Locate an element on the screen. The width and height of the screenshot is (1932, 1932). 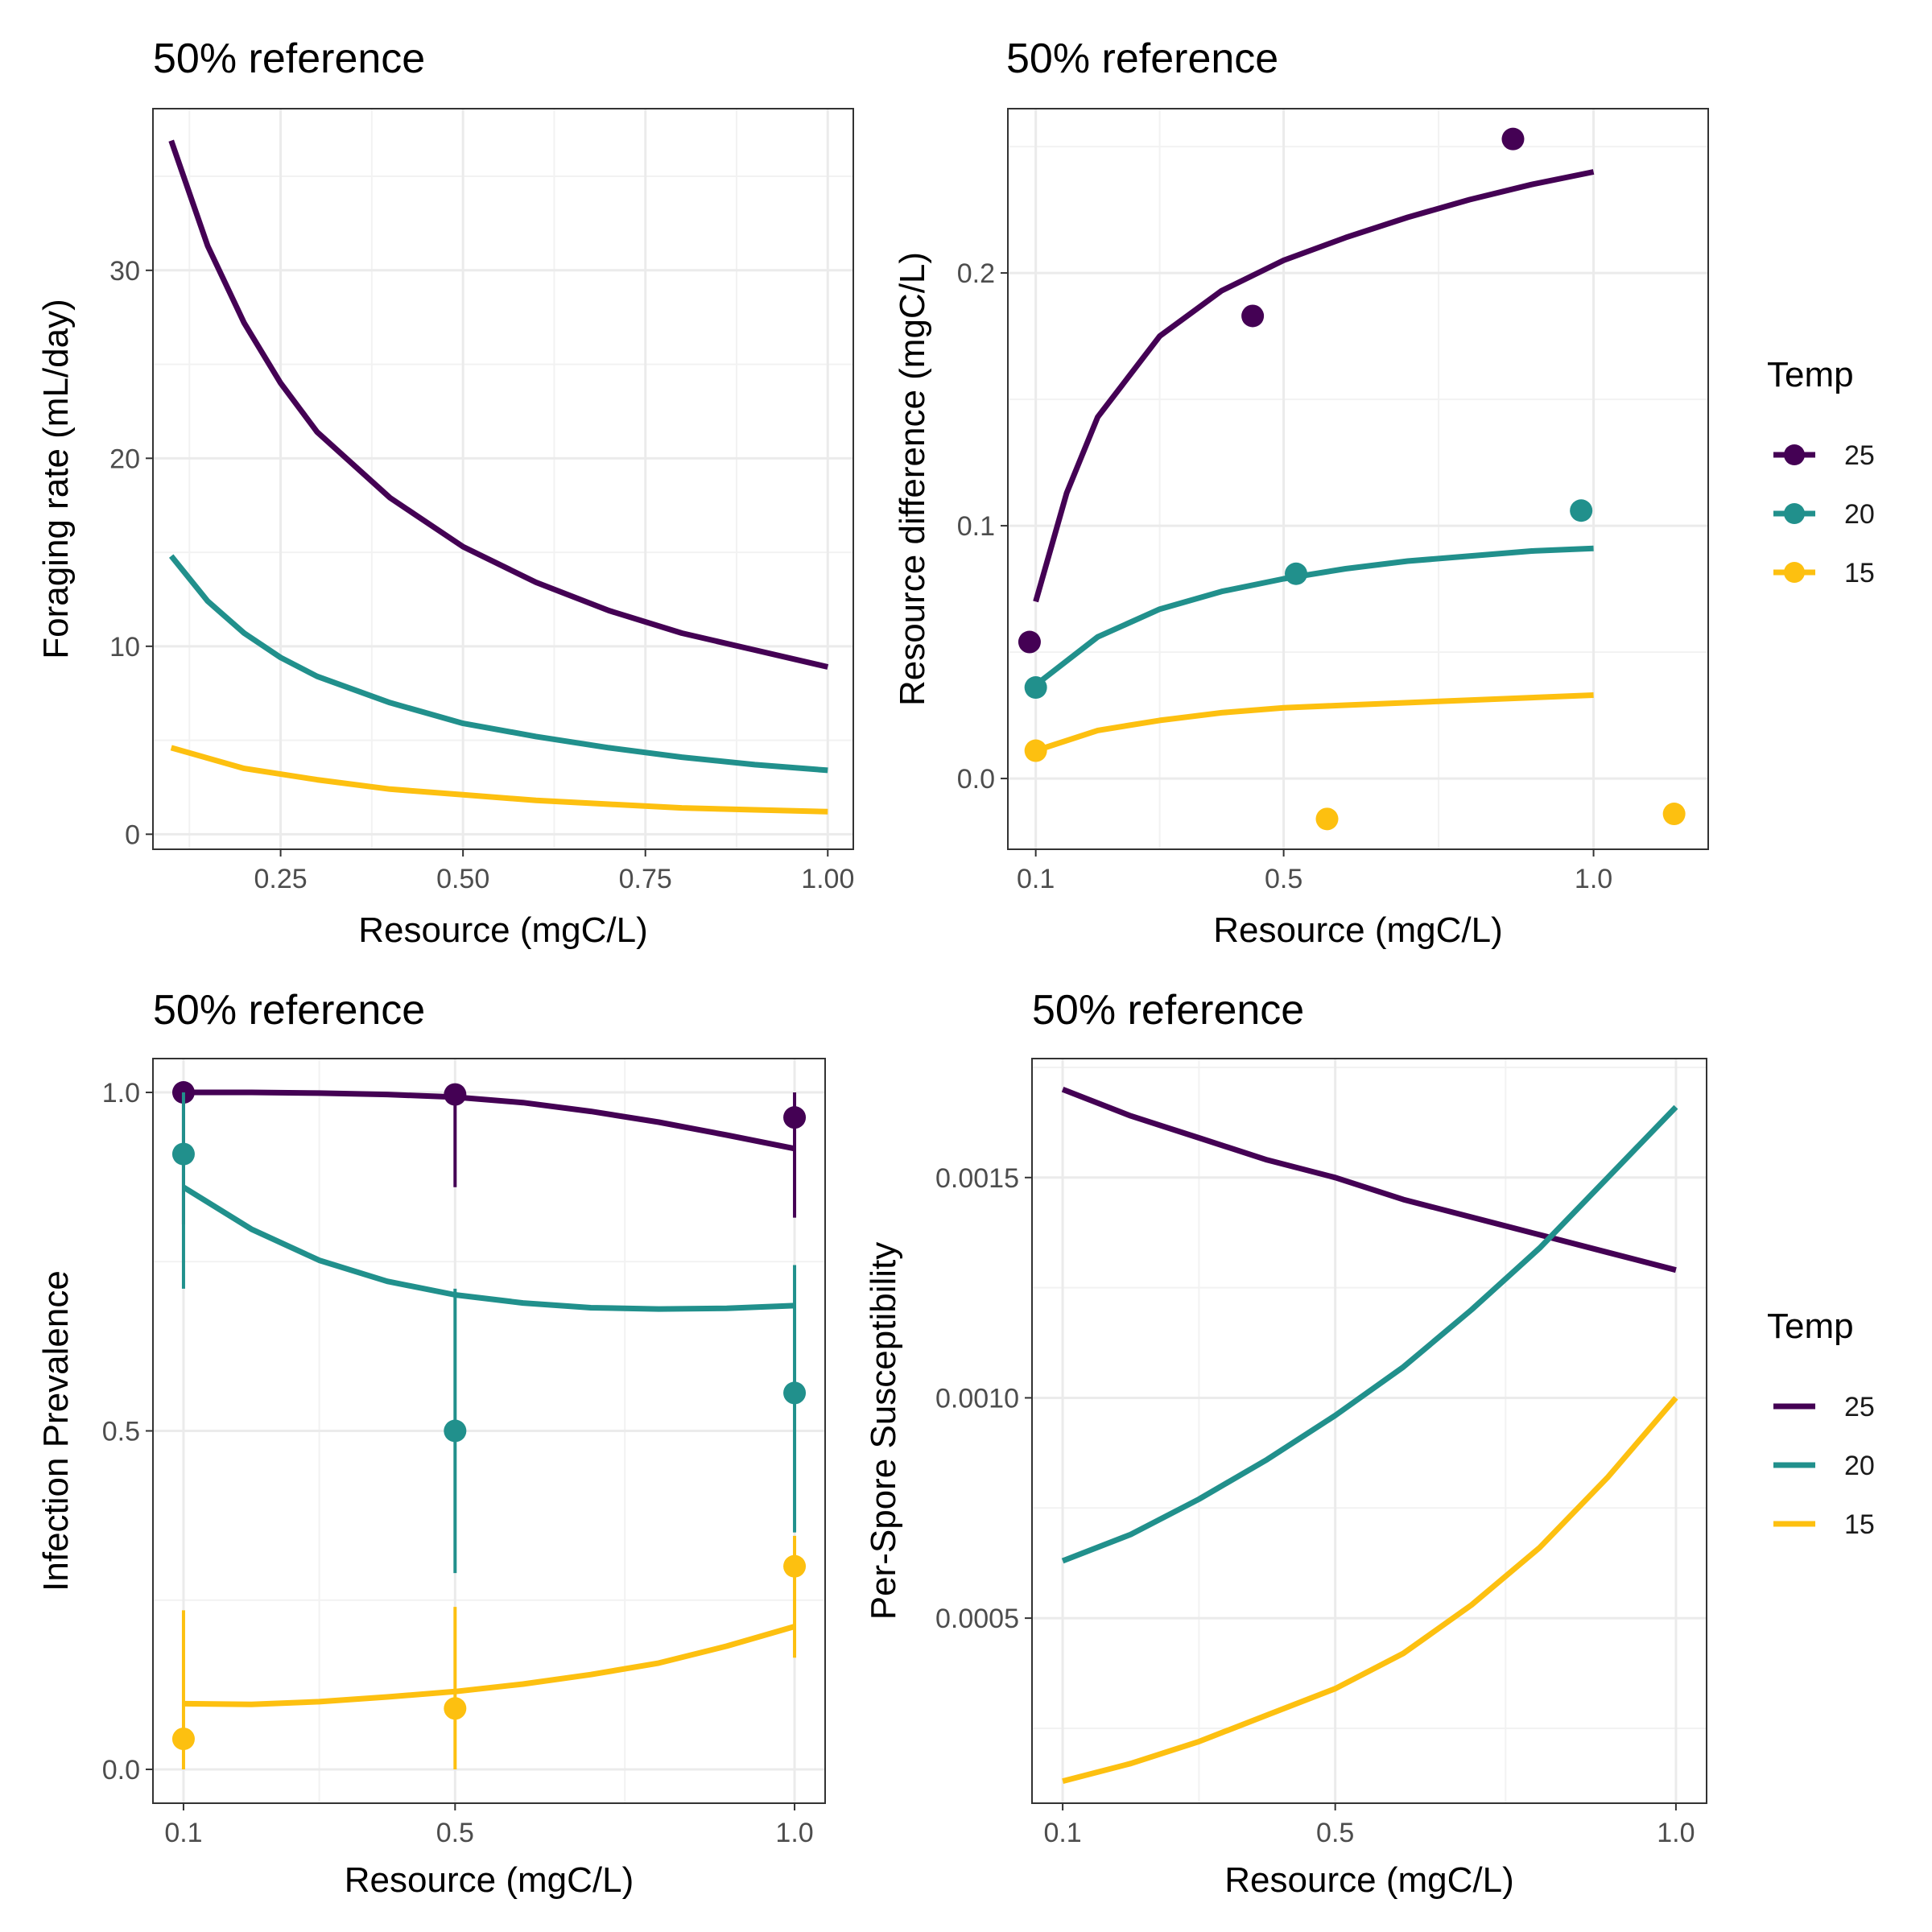
y-tick-label: 20 is located at coordinates (124, 459).